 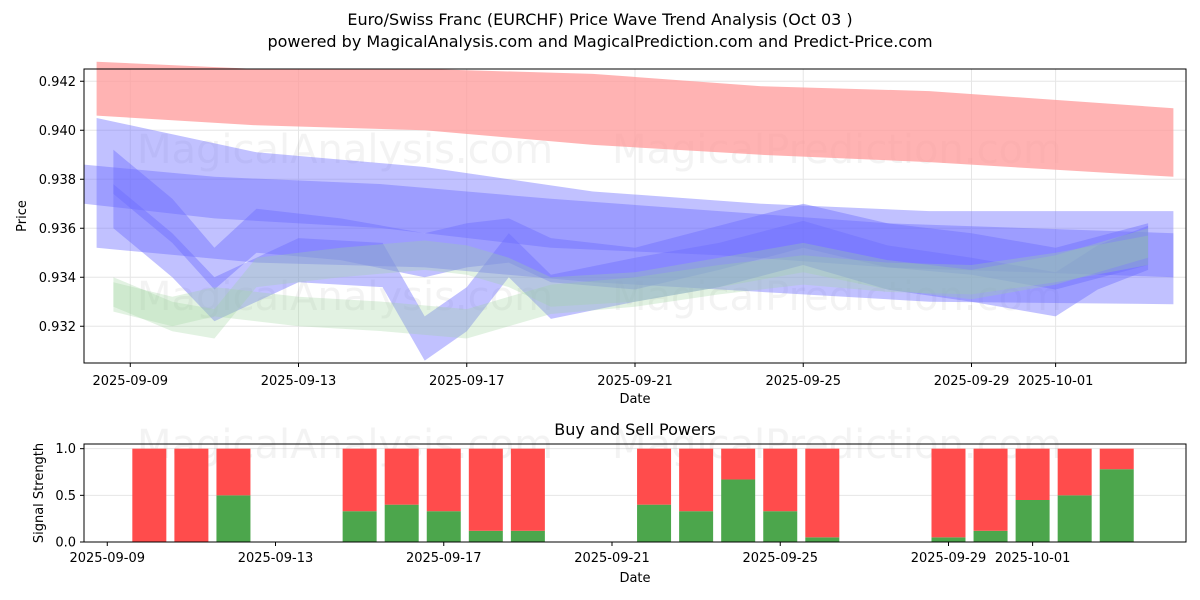 I want to click on power-y-tick-label-0: 0.0, so click(x=65, y=543).